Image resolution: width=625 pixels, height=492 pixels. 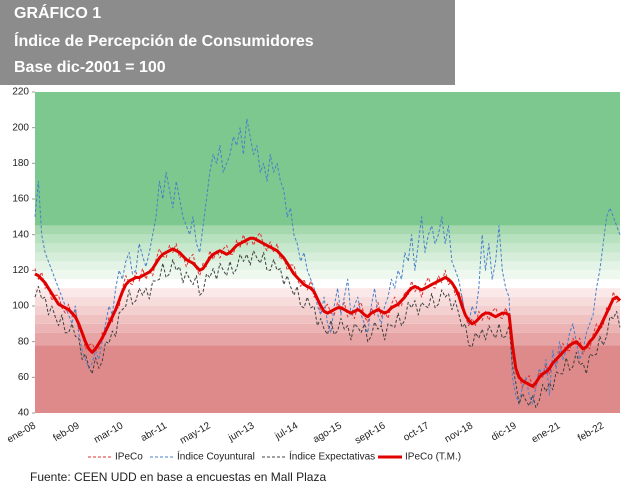 What do you see at coordinates (90, 67) in the screenshot?
I see `base-note: Base dic-2001 = 100` at bounding box center [90, 67].